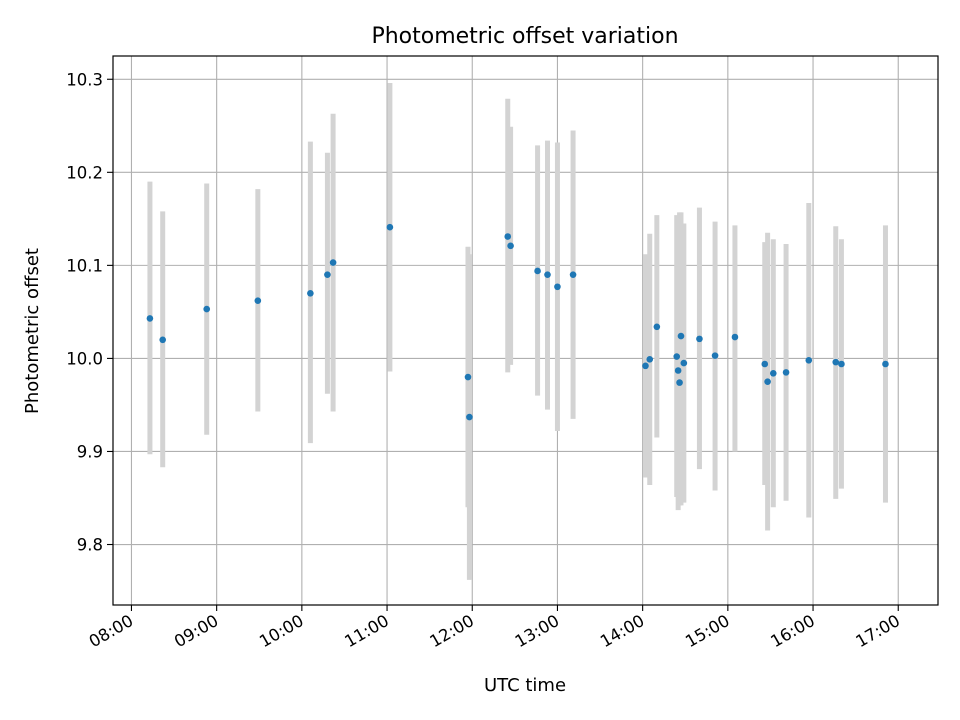 The width and height of the screenshot is (960, 720). Describe the element at coordinates (32, 331) in the screenshot. I see `y-axis-label: Photometric offset` at that location.